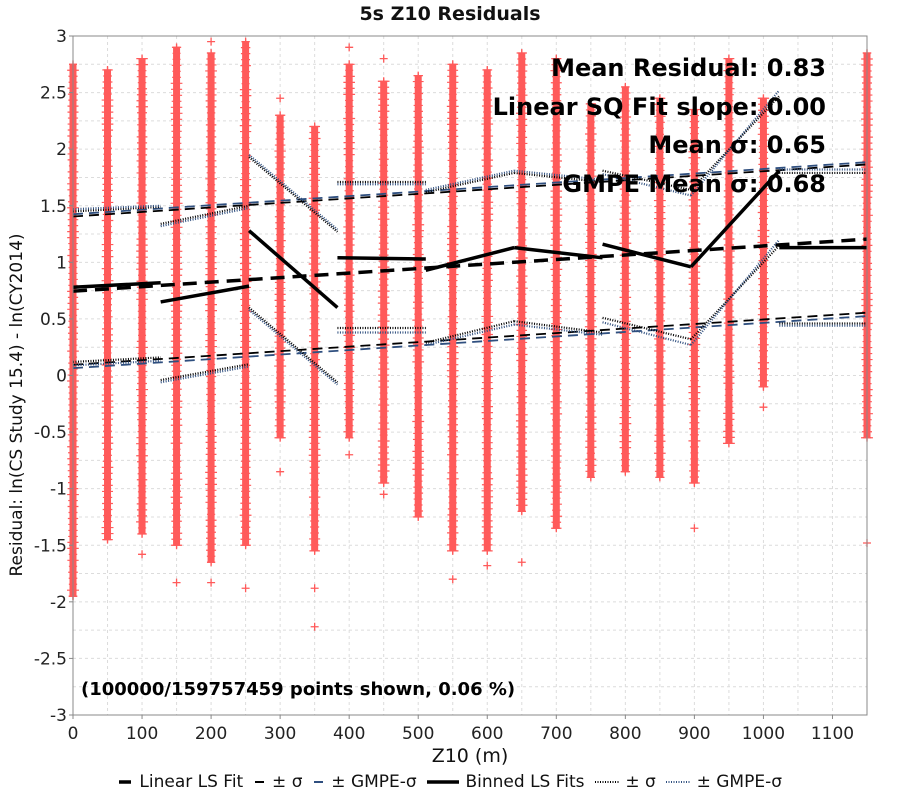 The height and width of the screenshot is (800, 900). Describe the element at coordinates (53, 94) in the screenshot. I see `y-tick-label: 2.5` at that location.